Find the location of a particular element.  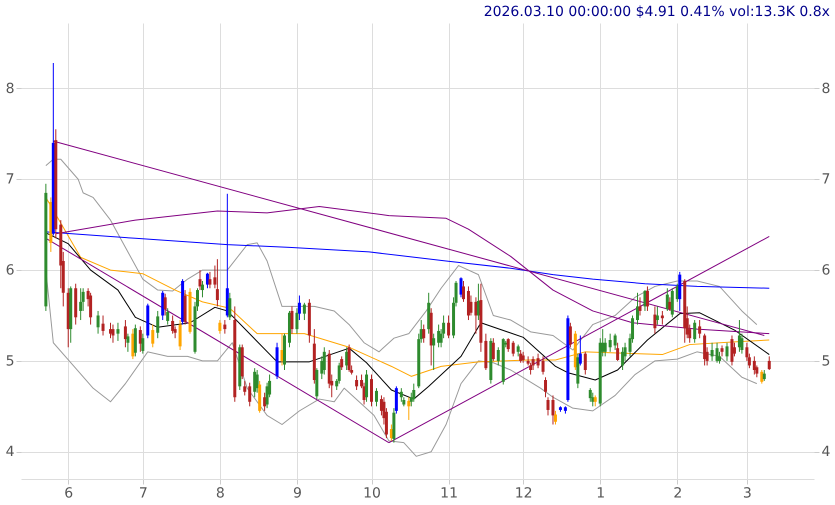

y2-tick-label: 6 is located at coordinates (826, 270).